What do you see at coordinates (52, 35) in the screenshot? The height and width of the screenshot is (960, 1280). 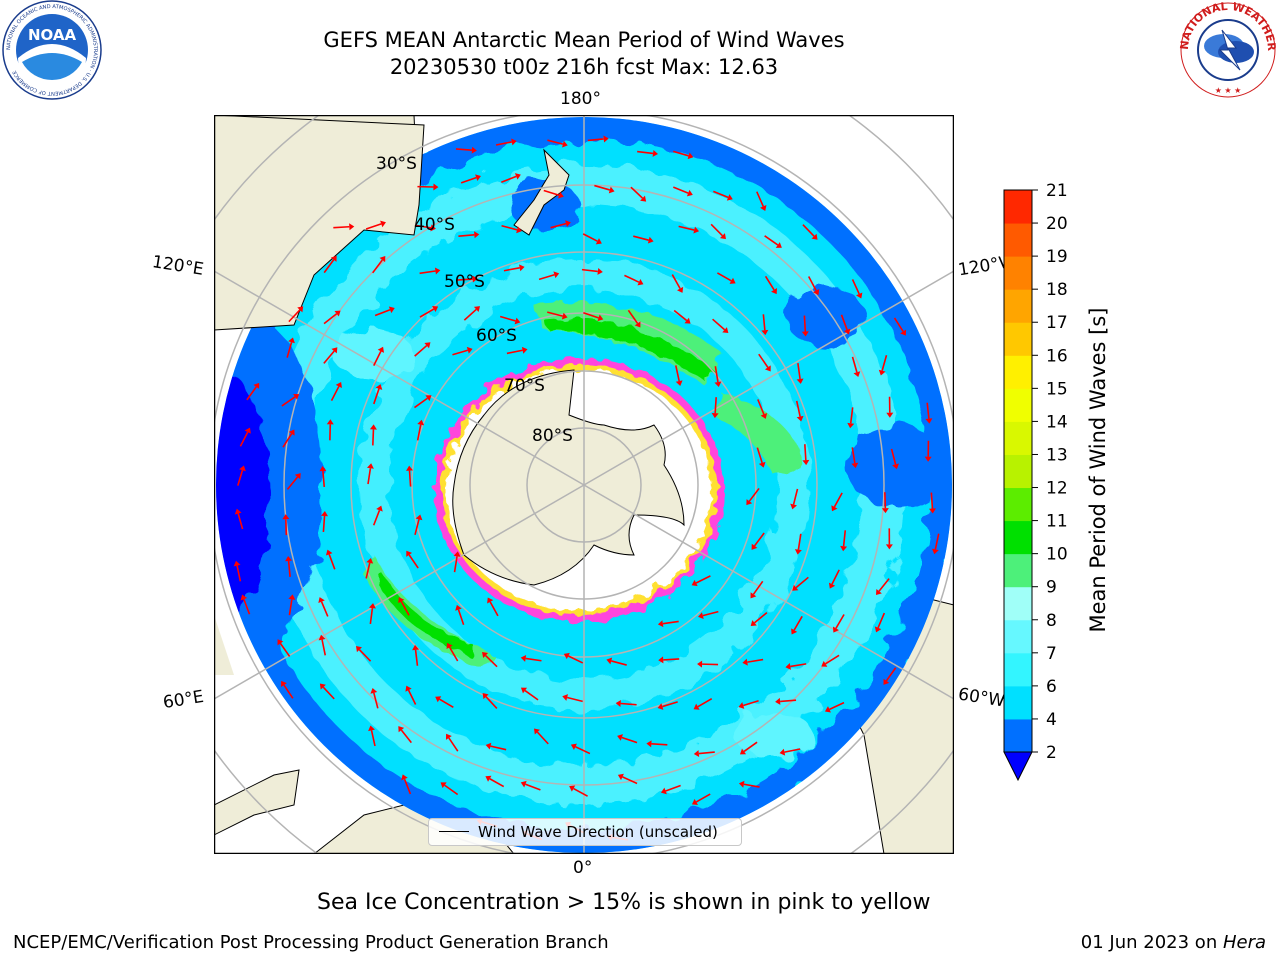 I see `noaa-logo-text: NOAA` at bounding box center [52, 35].